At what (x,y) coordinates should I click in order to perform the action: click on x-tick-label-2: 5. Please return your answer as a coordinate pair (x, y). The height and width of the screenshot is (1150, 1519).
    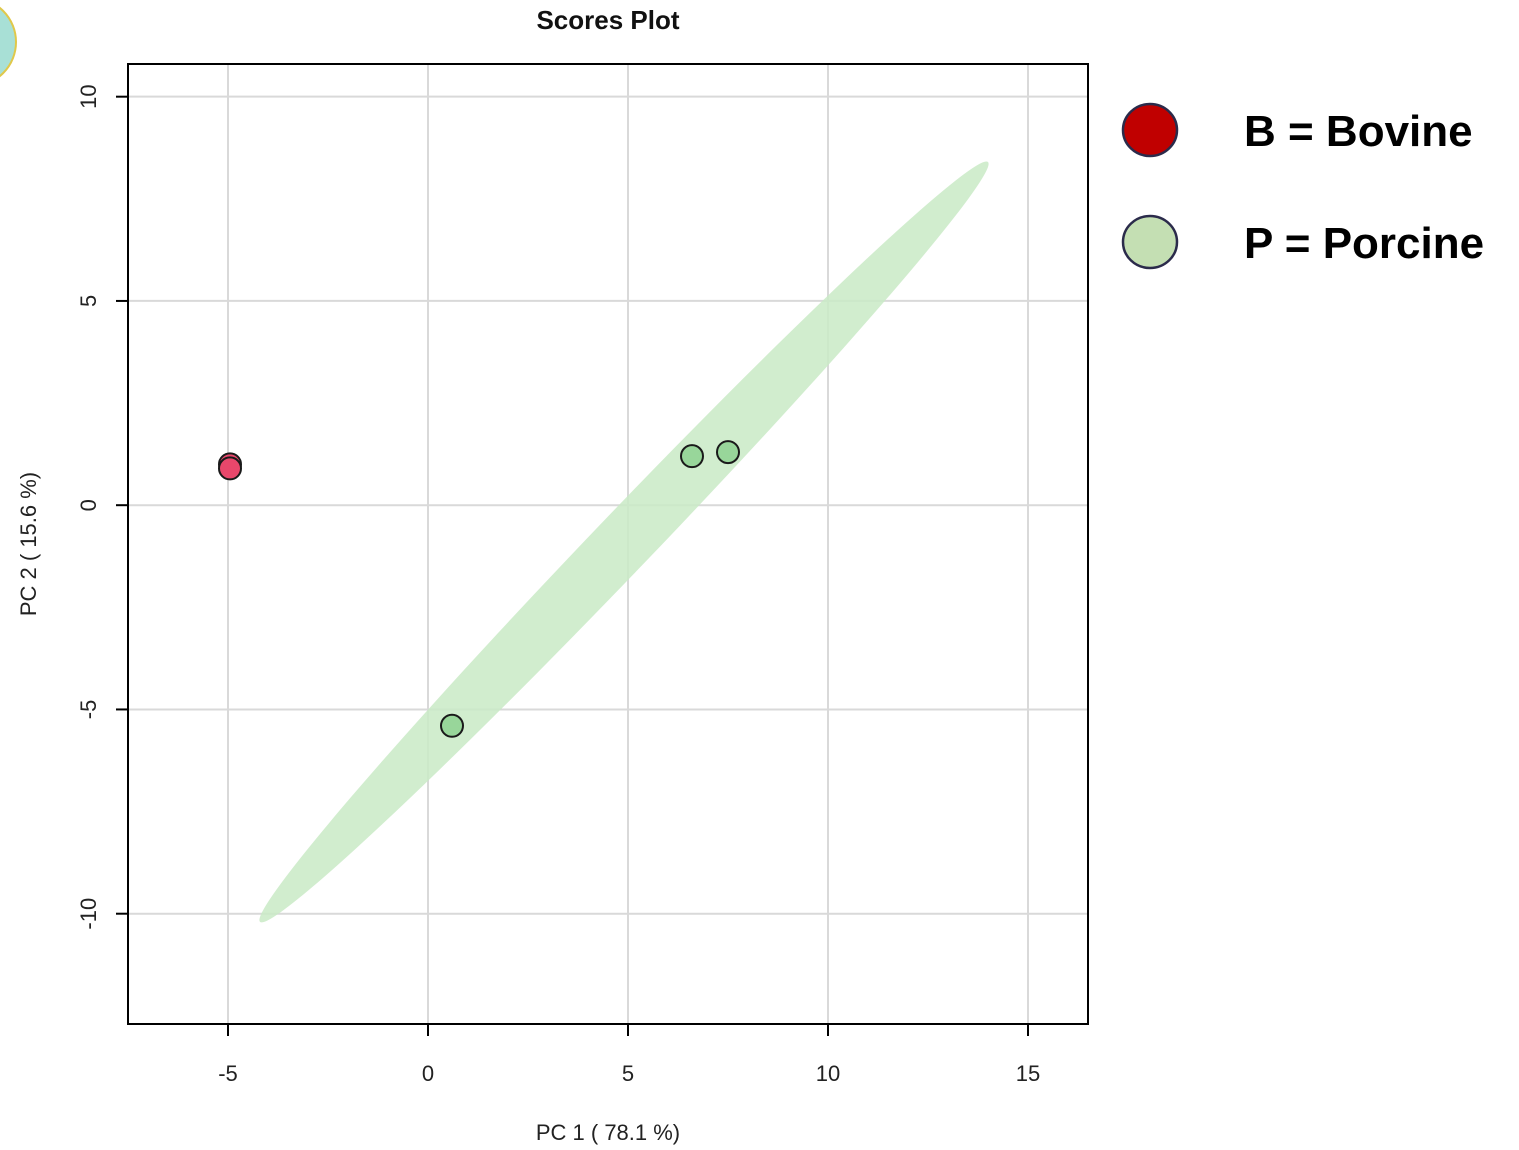
    Looking at the image, I should click on (628, 1073).